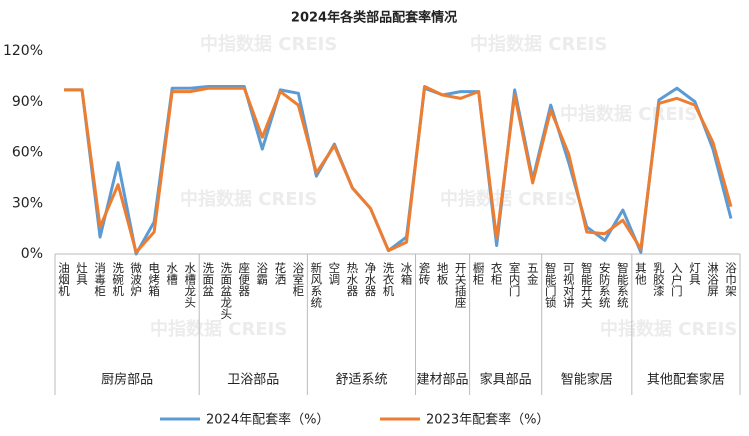  What do you see at coordinates (388, 279) in the screenshot?
I see `x-tick-label: 洗衣机` at bounding box center [388, 279].